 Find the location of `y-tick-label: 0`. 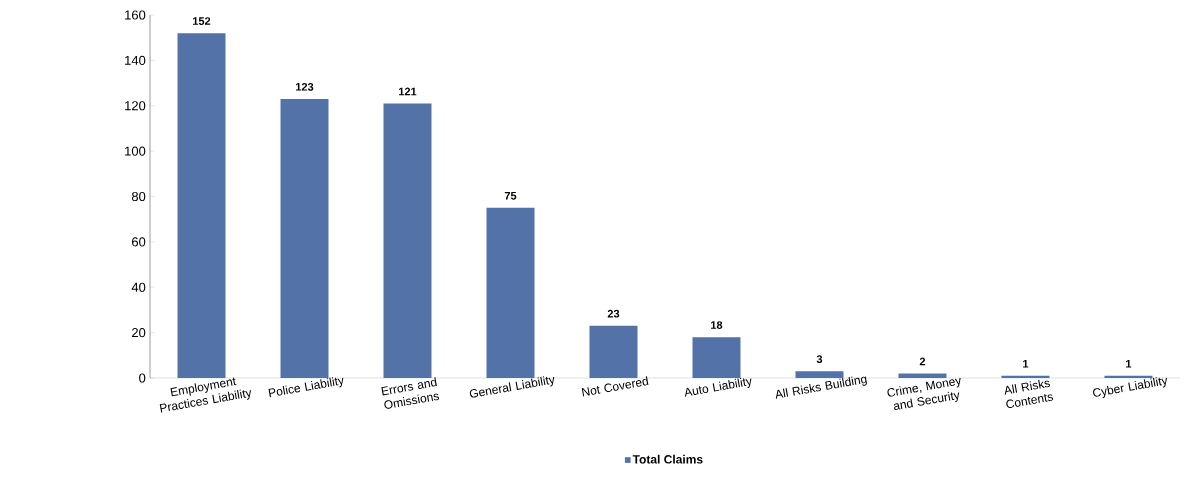

y-tick-label: 0 is located at coordinates (142, 378).